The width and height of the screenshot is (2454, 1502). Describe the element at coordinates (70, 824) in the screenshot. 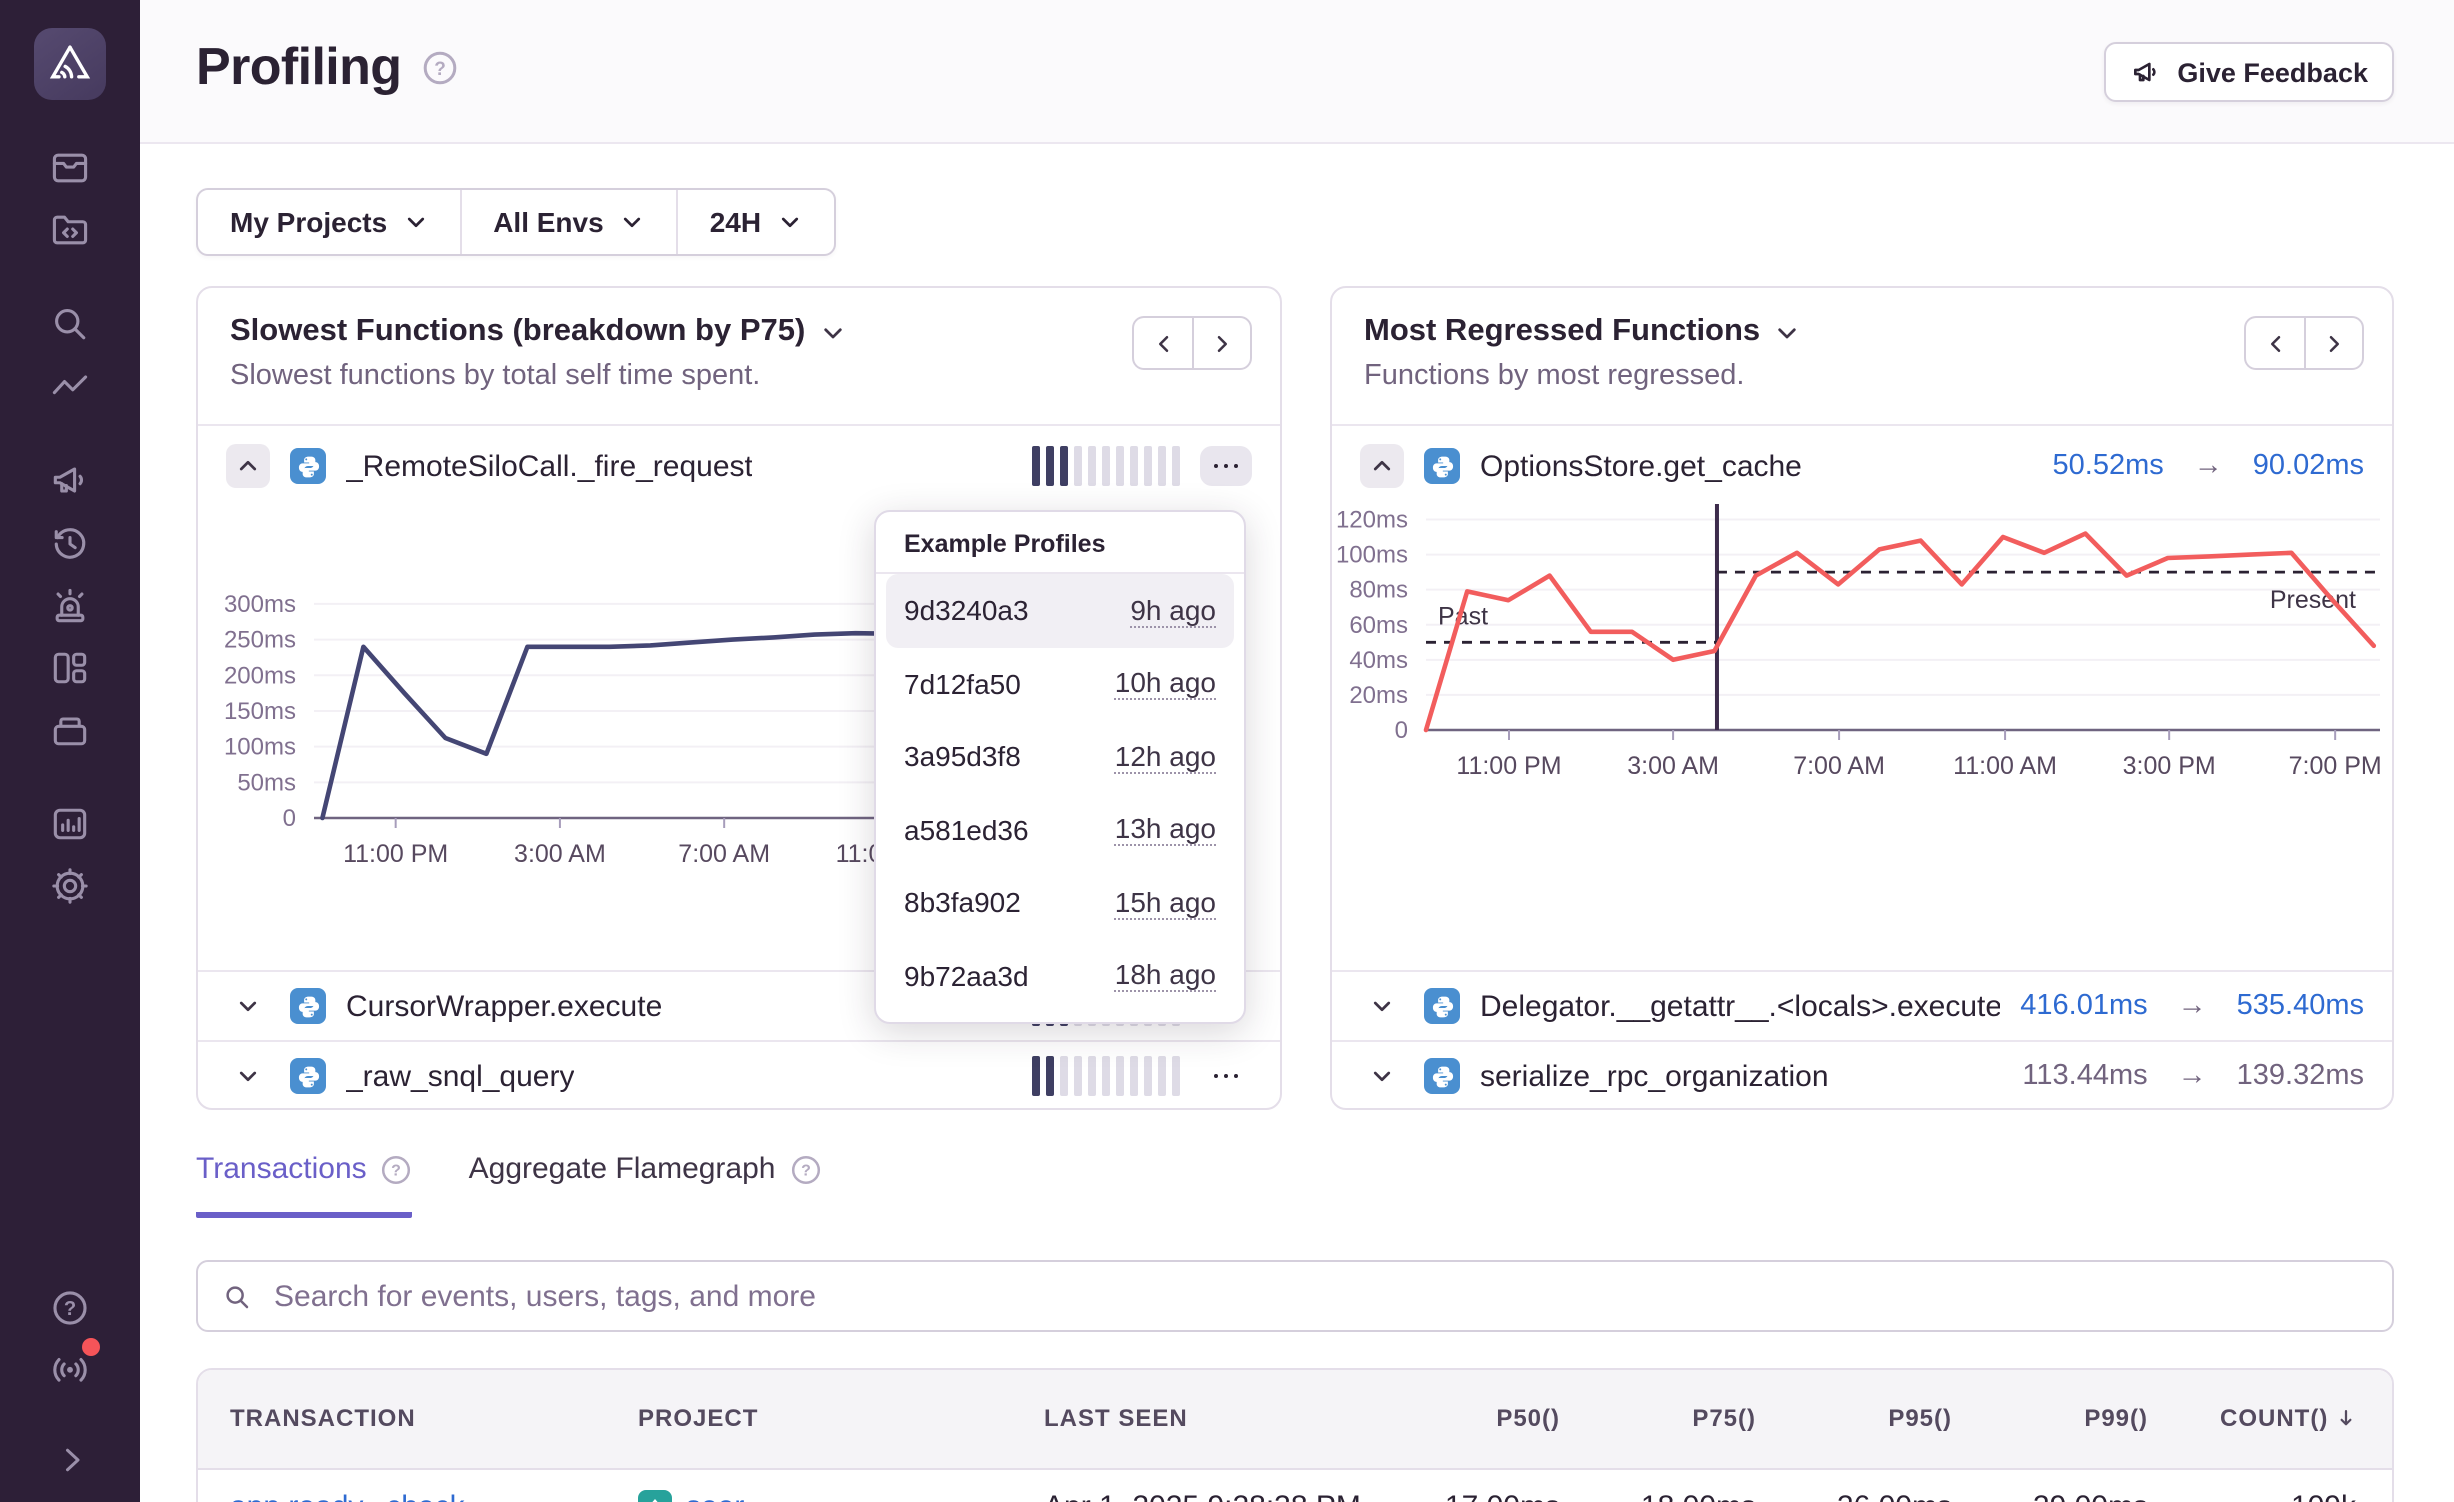

I see `sidebar-item-stats` at that location.